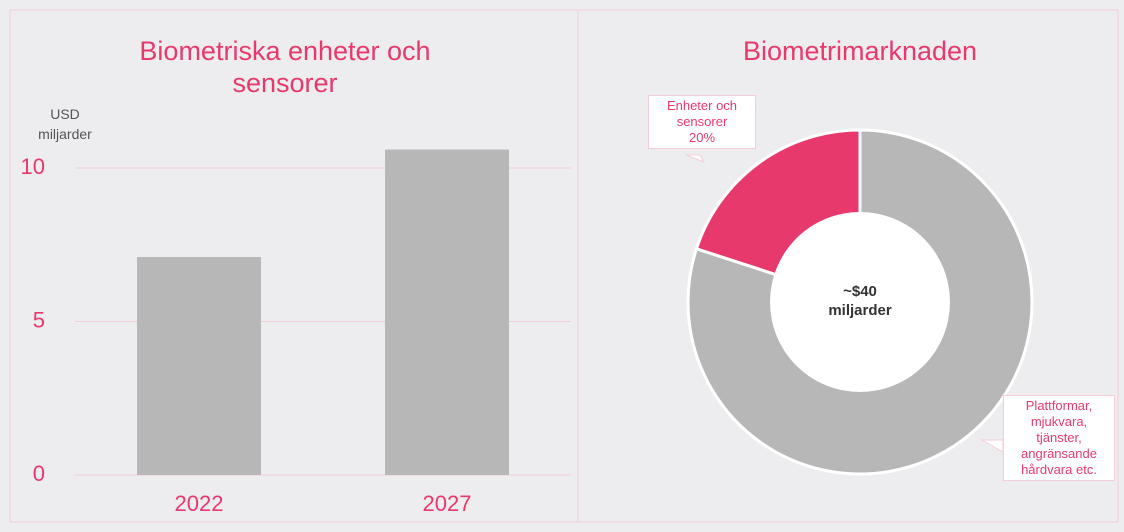 This screenshot has width=1124, height=532. I want to click on y-tick-label: 0, so click(39, 473).